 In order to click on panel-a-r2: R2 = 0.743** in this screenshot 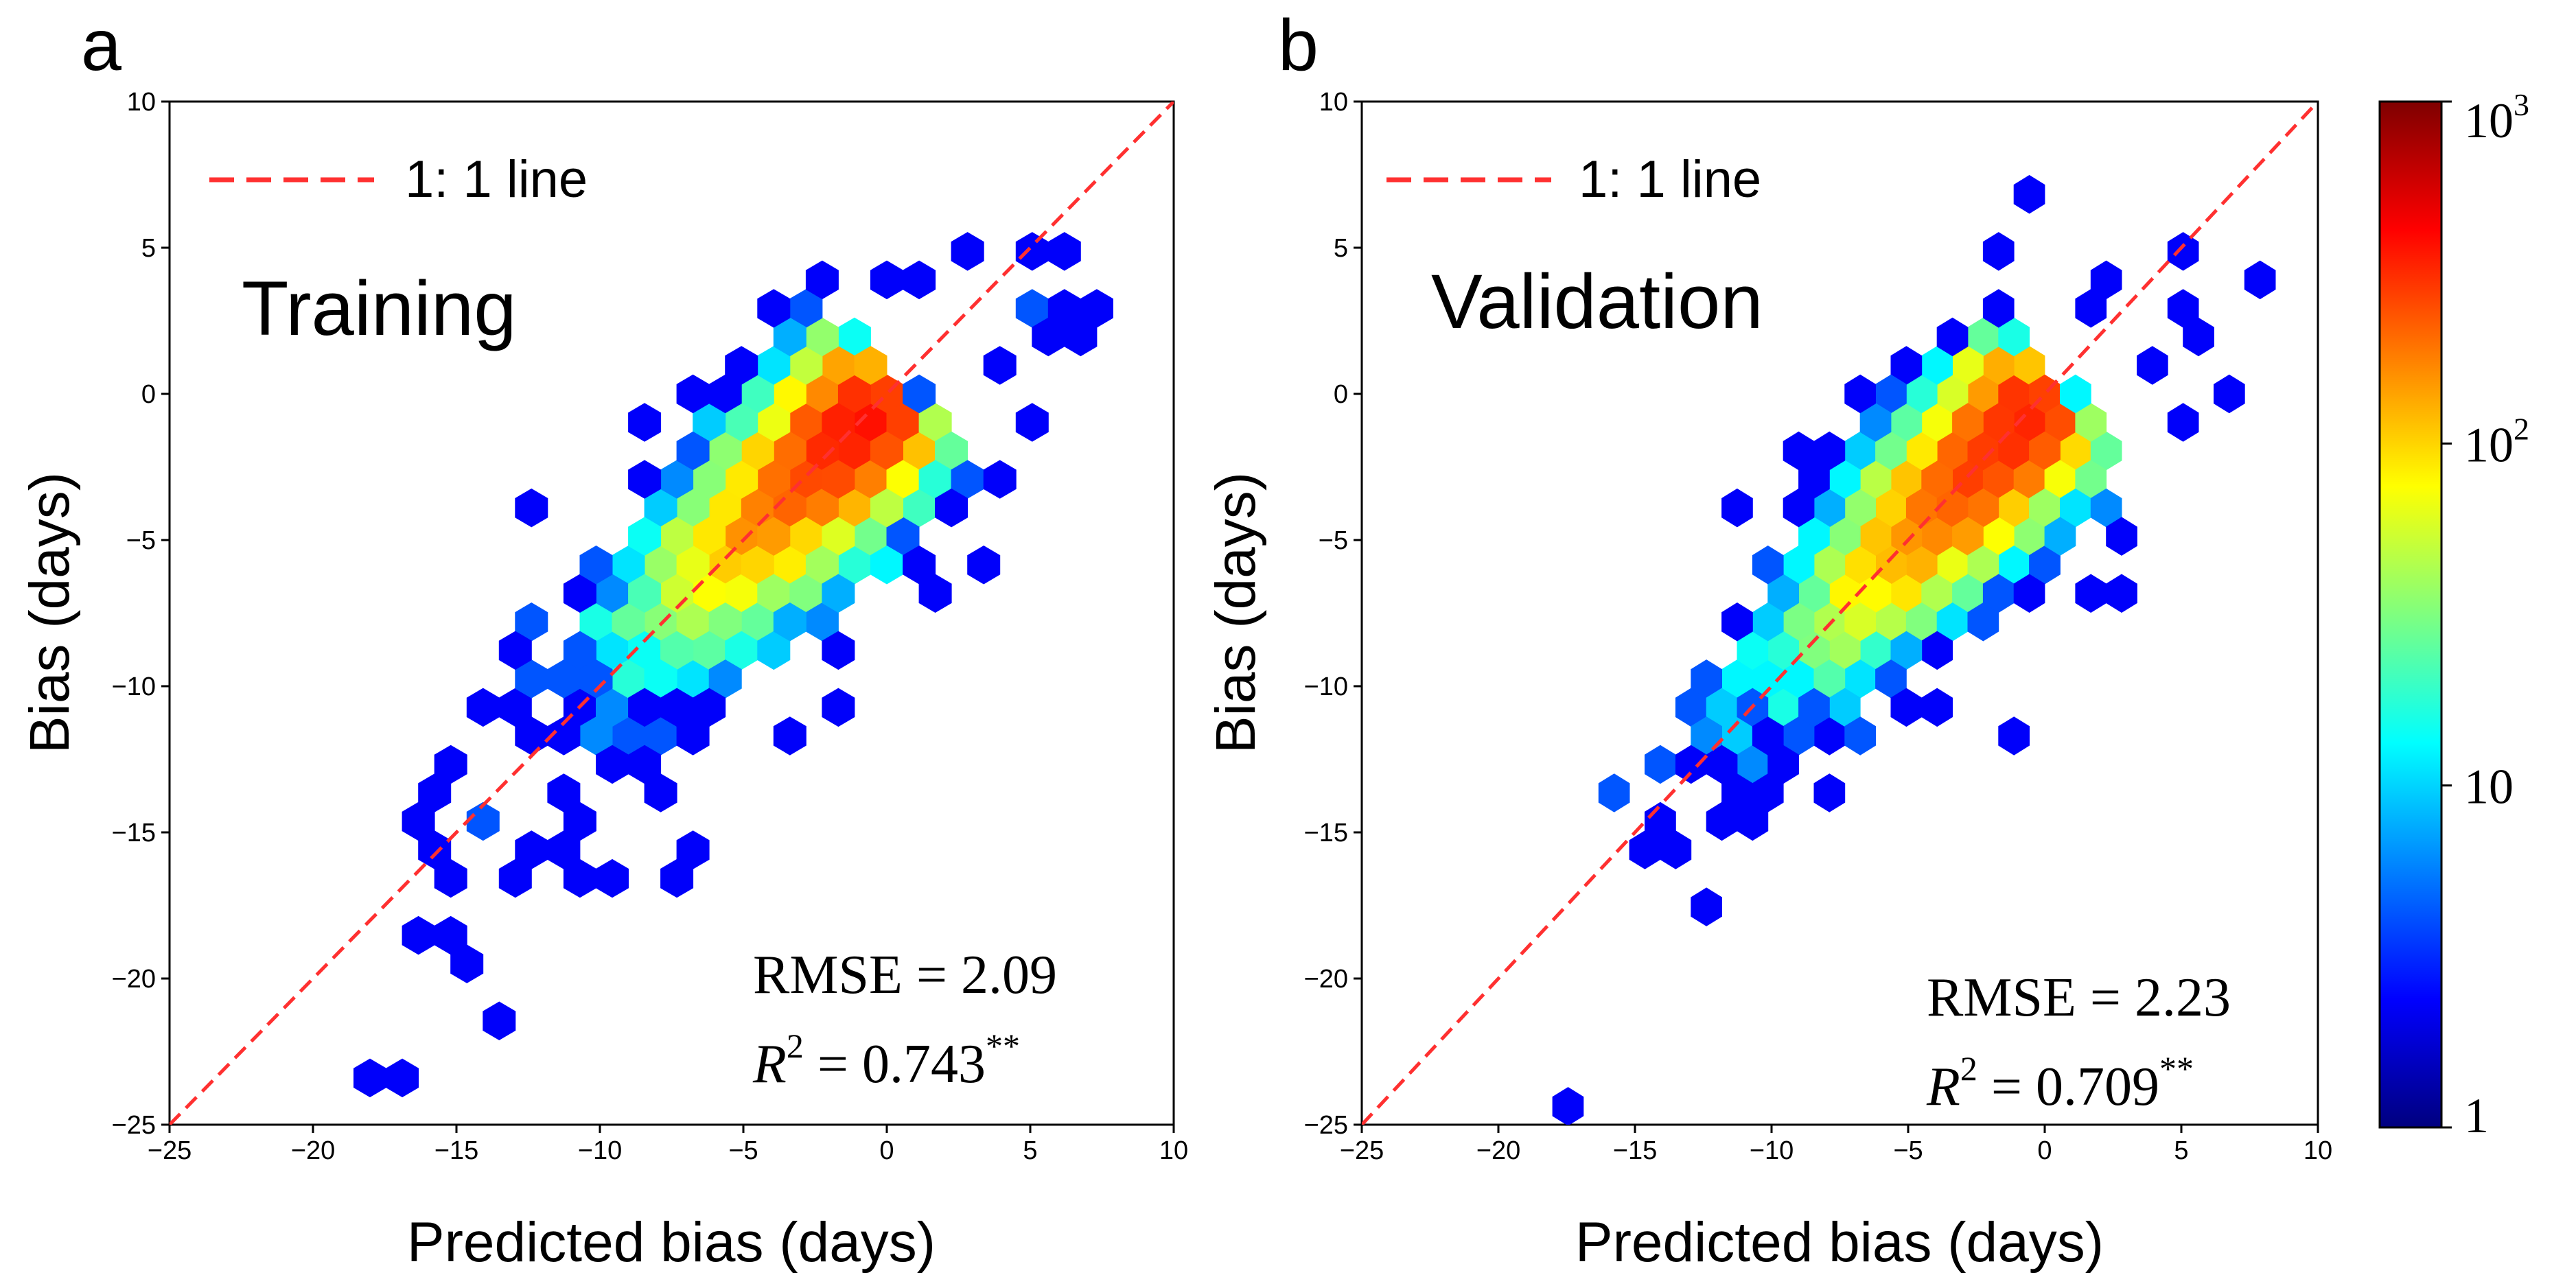, I will do `click(886, 1060)`.